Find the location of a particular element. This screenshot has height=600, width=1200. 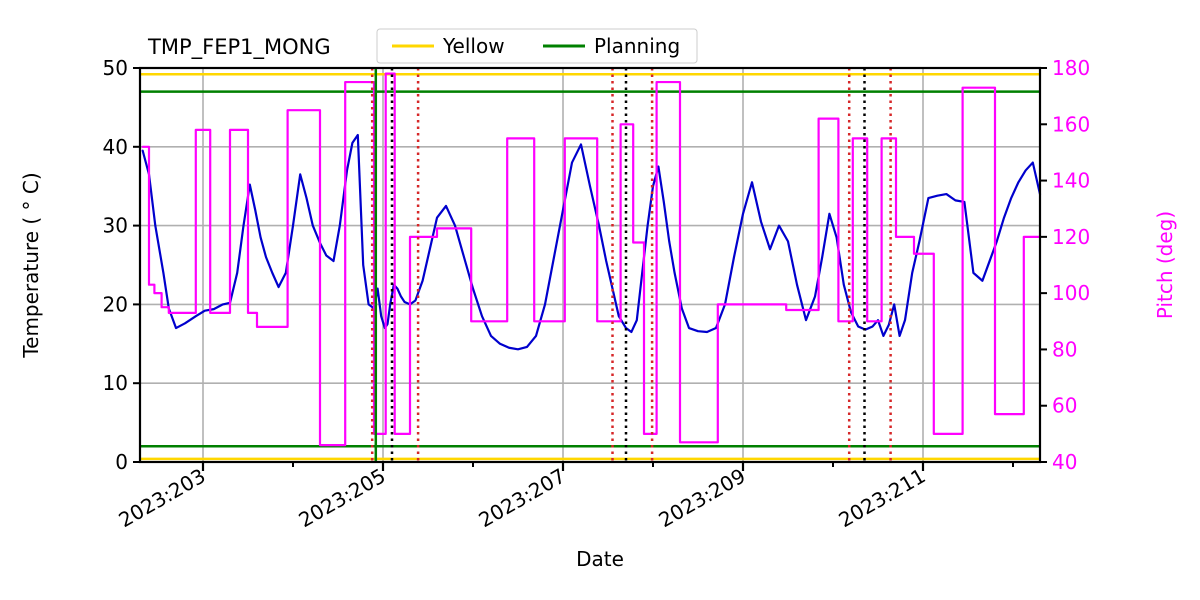

y2-tick-label: 100 is located at coordinates (1071, 293).